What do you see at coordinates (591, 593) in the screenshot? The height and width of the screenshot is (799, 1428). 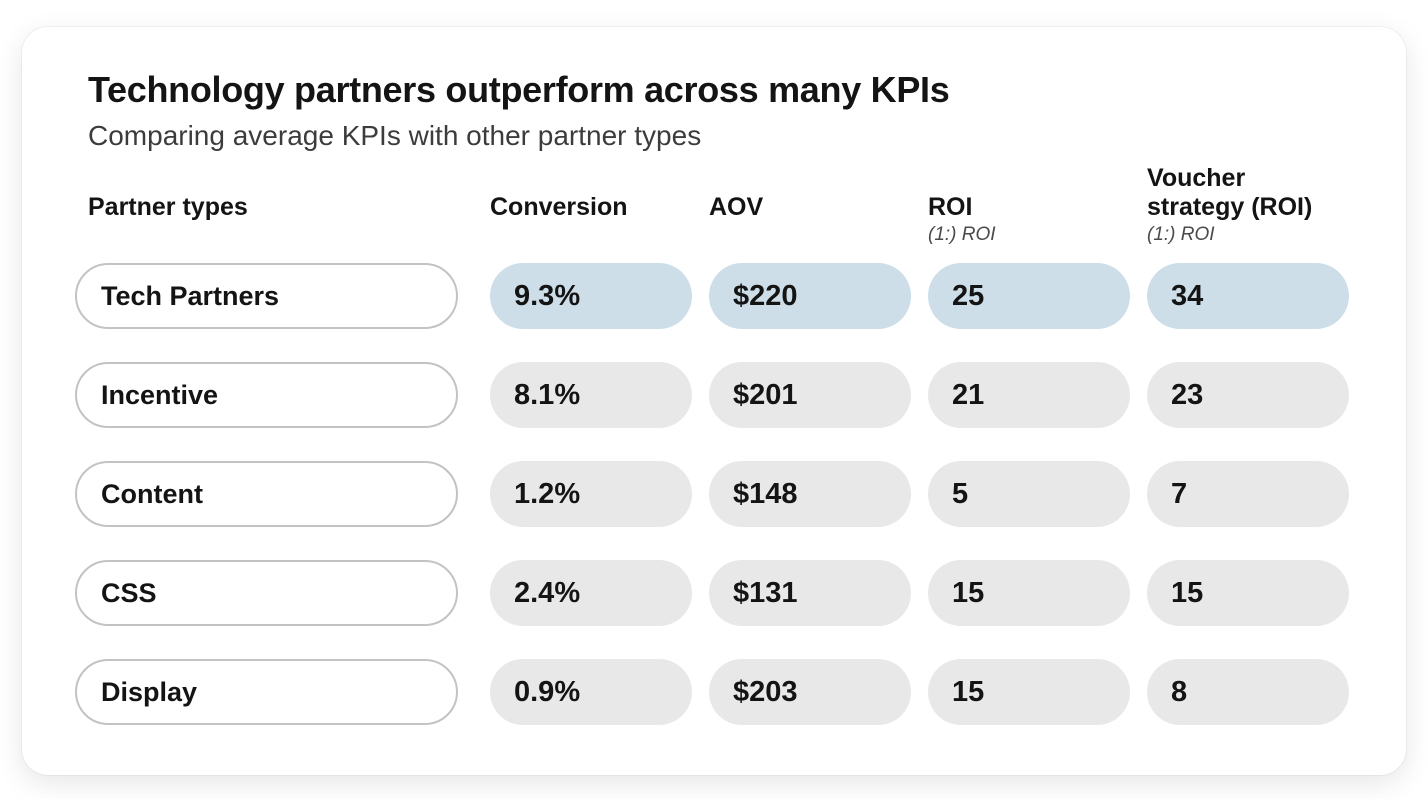 I see `value-pill-conversion: 2.4%` at bounding box center [591, 593].